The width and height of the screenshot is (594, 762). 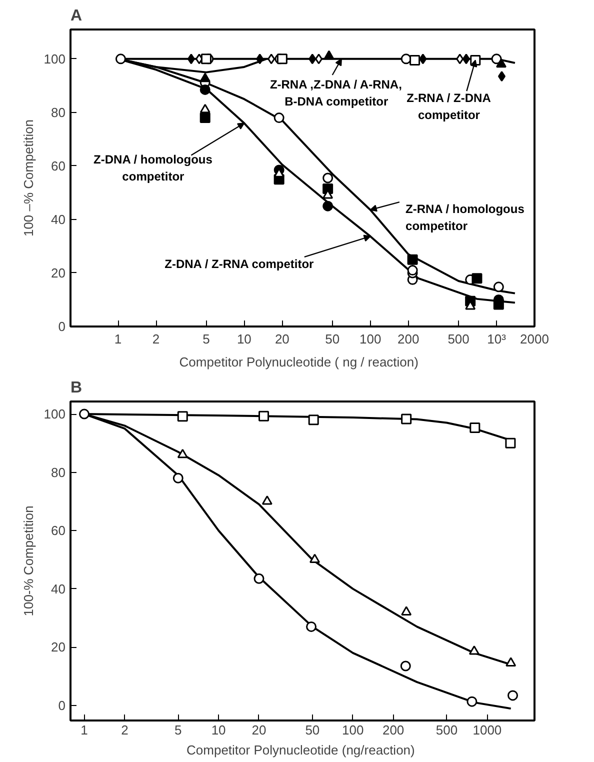 What do you see at coordinates (465, 217) in the screenshot?
I see `annotation: Z-RNA / homologous competitor` at bounding box center [465, 217].